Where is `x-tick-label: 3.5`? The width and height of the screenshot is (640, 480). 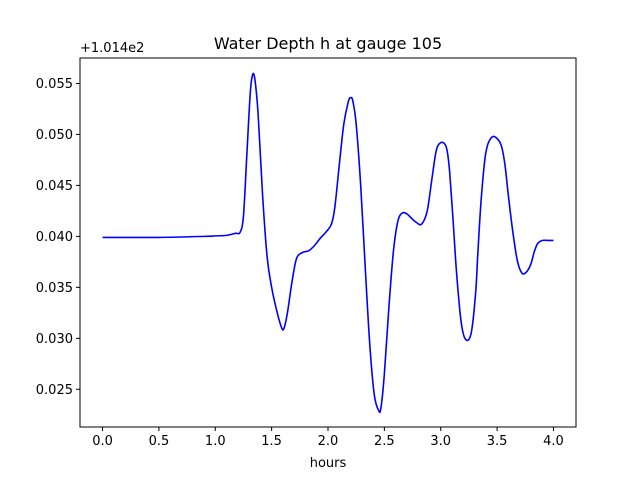 x-tick-label: 3.5 is located at coordinates (497, 441).